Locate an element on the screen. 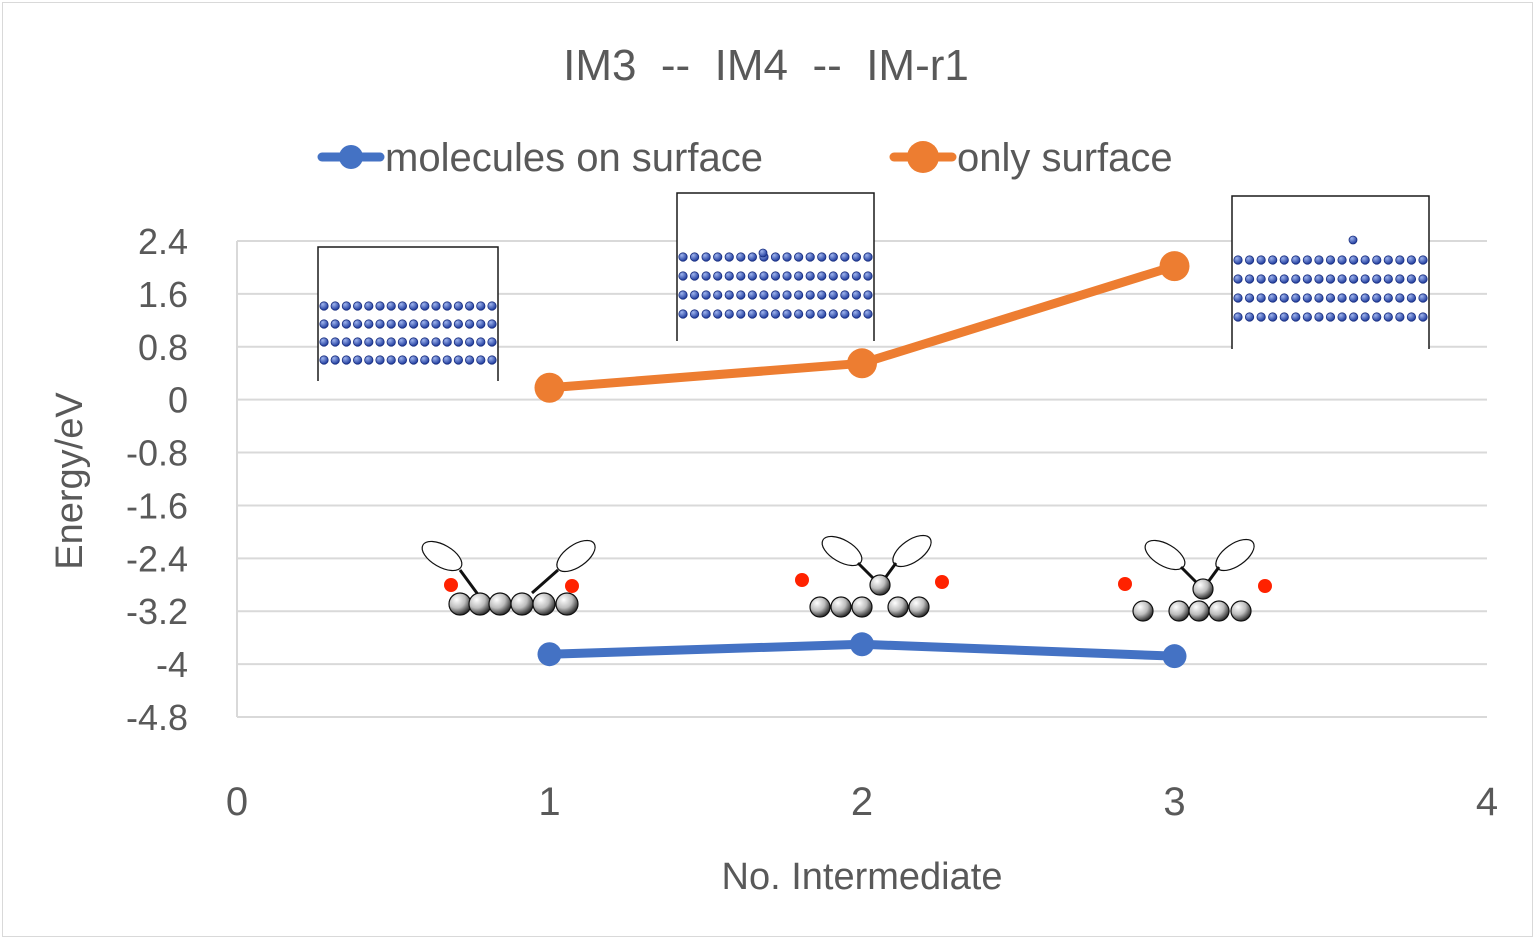 Image resolution: width=1537 pixels, height=941 pixels. y-tick-label: 2.4 is located at coordinates (163, 241).